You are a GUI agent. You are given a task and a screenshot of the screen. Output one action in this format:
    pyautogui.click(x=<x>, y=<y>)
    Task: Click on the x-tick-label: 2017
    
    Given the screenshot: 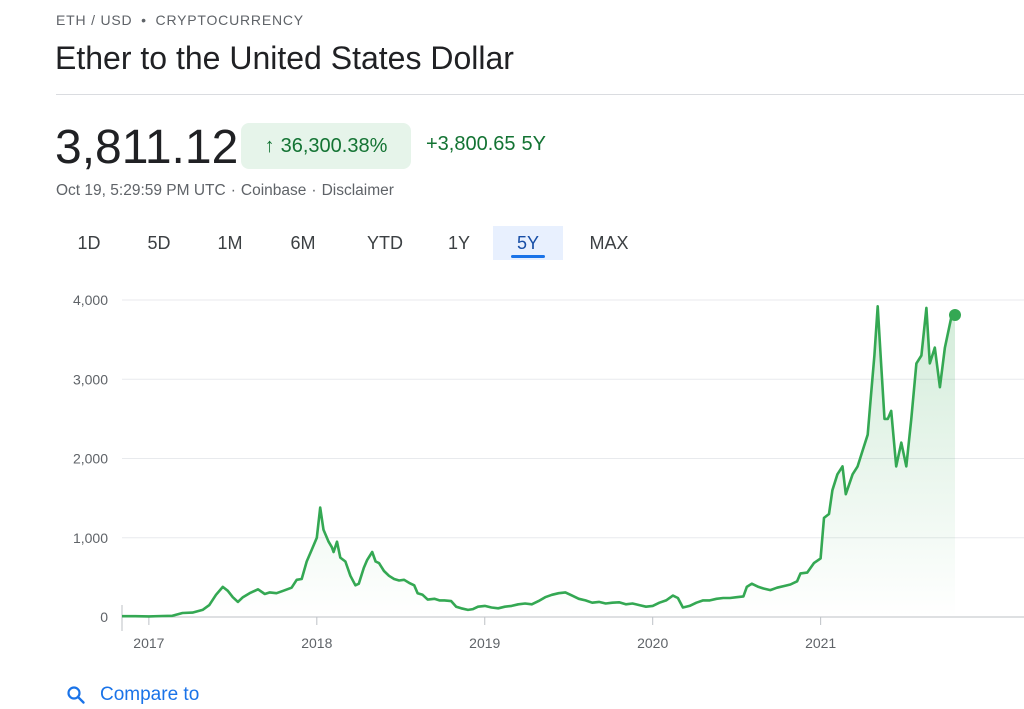 What is the action you would take?
    pyautogui.click(x=148, y=643)
    